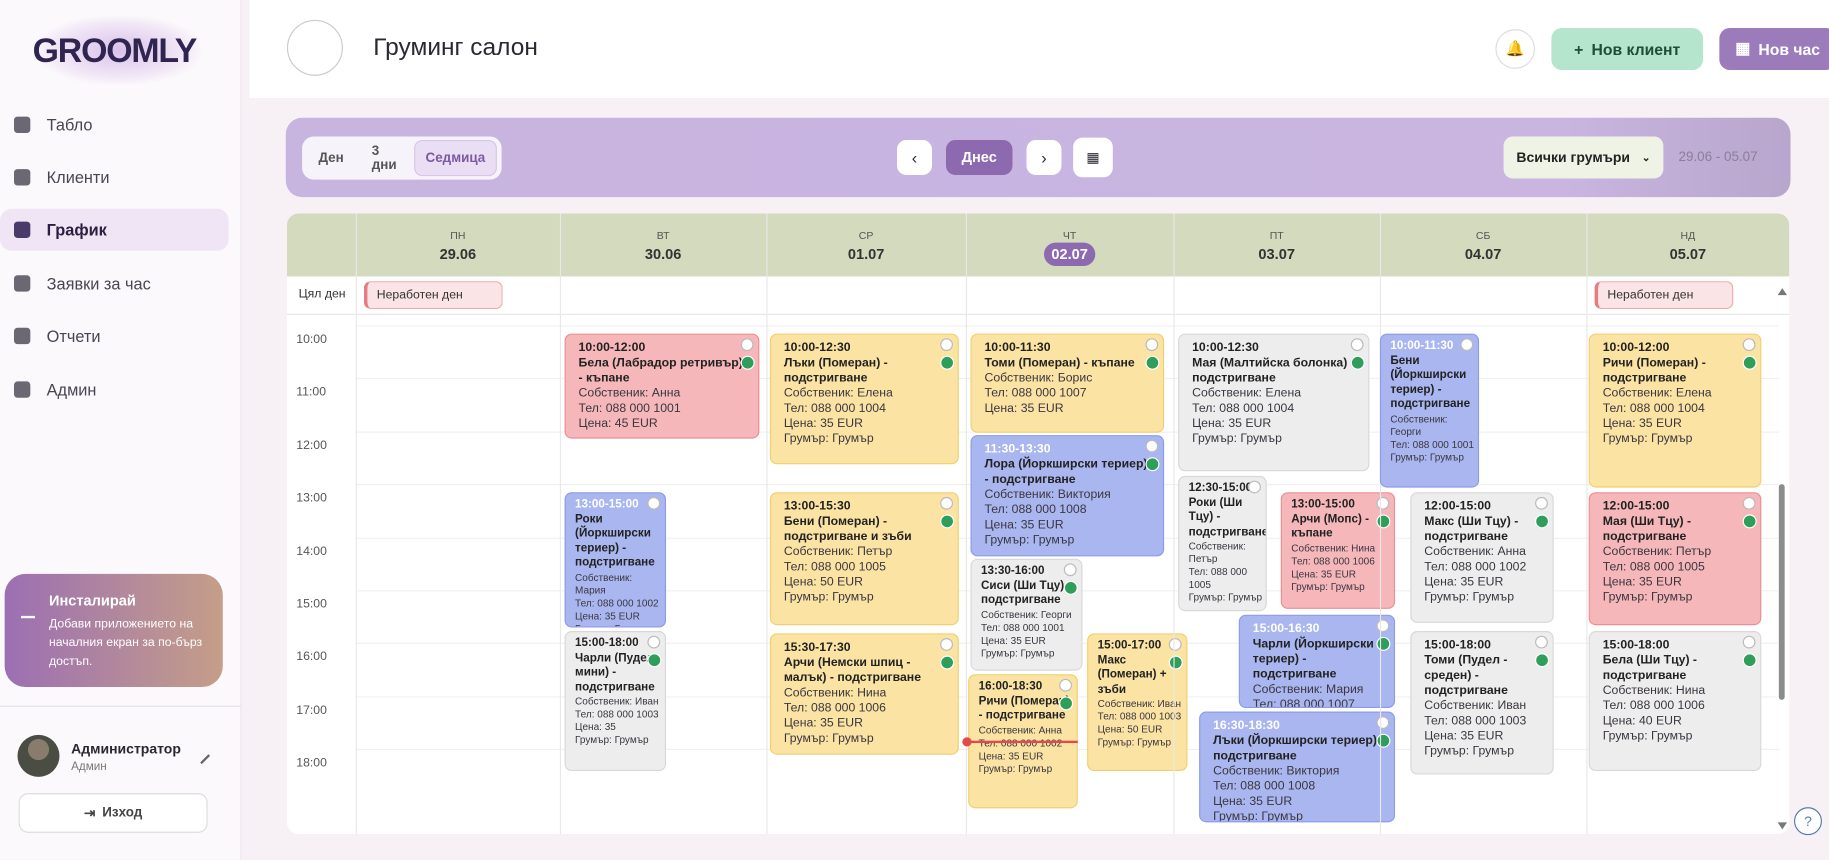 This screenshot has width=1829, height=860. I want to click on appointment-time: 15:00-16:30, so click(1286, 628).